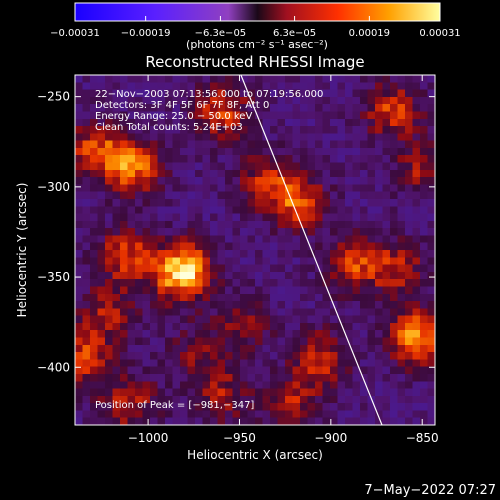 Image resolution: width=500 pixels, height=500 pixels. I want to click on y-tick-label: −300, so click(53, 187).